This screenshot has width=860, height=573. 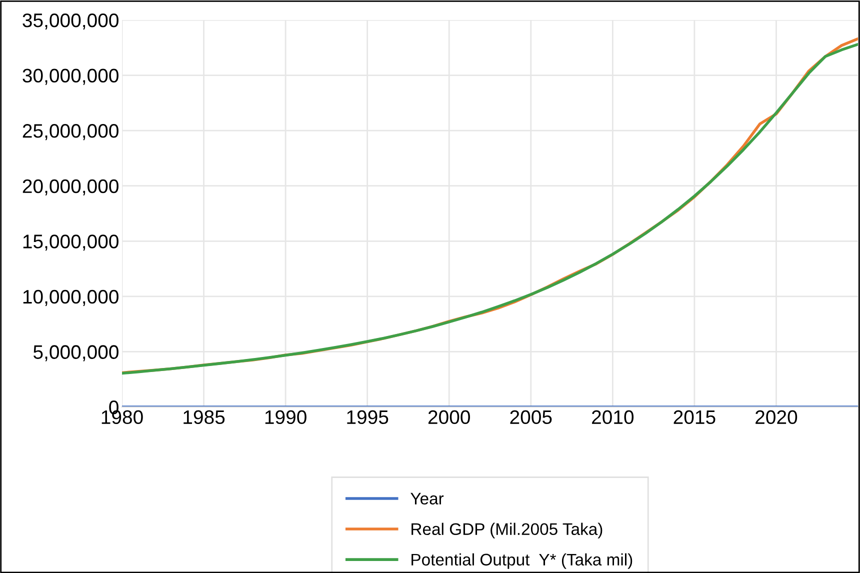 What do you see at coordinates (695, 417) in the screenshot?
I see `x-tick-label: 2015` at bounding box center [695, 417].